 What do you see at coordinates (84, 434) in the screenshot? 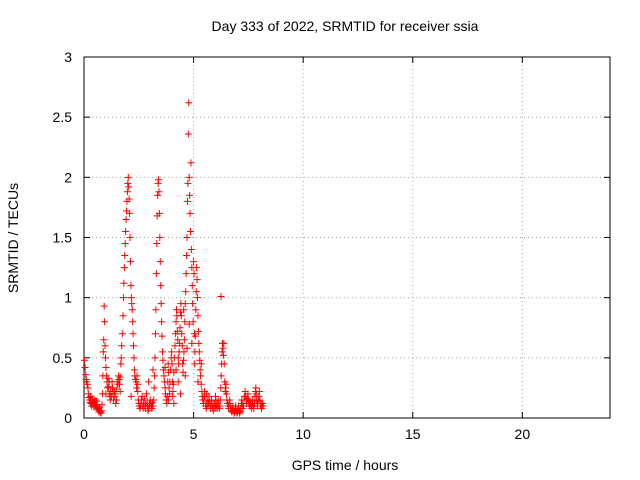
I see `x-tick-label: 0` at bounding box center [84, 434].